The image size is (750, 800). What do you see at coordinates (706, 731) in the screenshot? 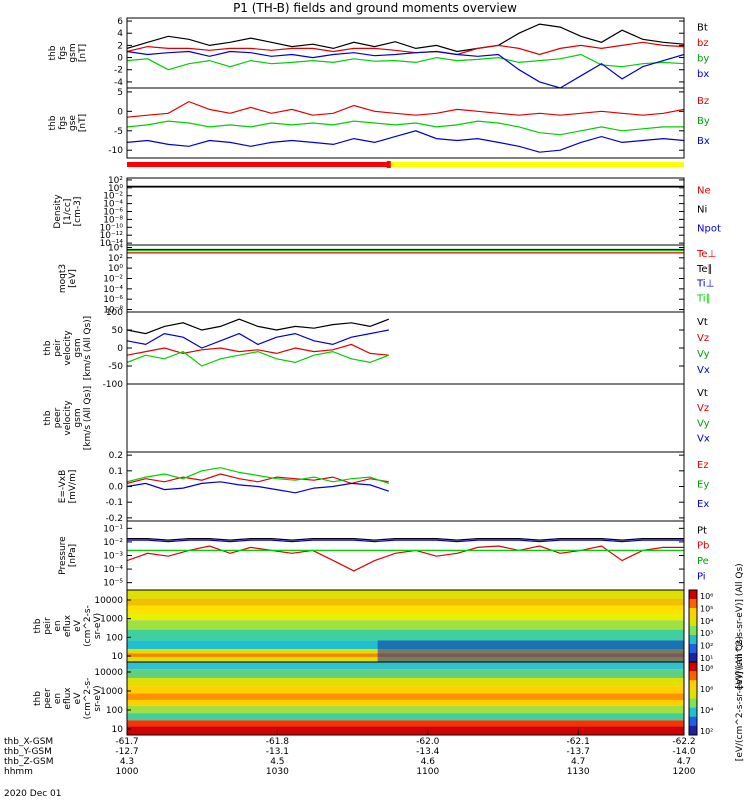
I see `colorbar-tick-label: 10²` at bounding box center [706, 731].